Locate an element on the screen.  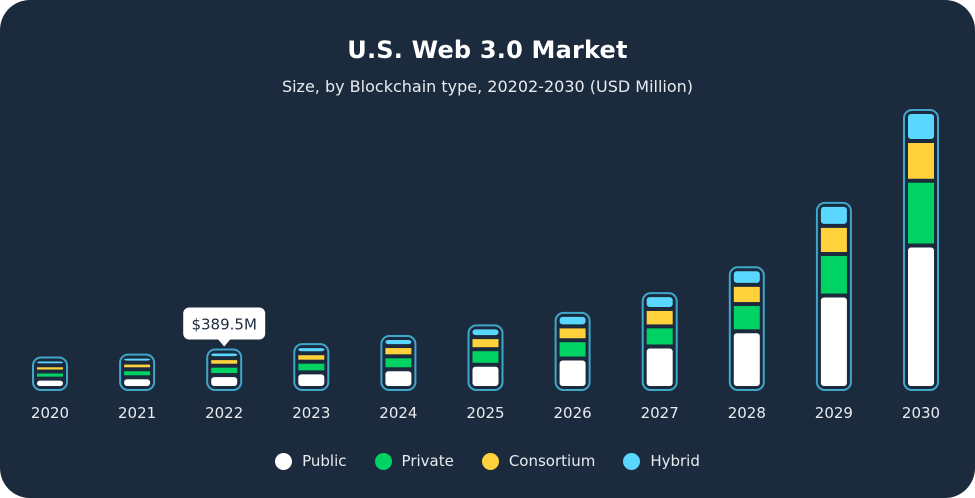
bar-segment-hybrid-2030 is located at coordinates (921, 127).